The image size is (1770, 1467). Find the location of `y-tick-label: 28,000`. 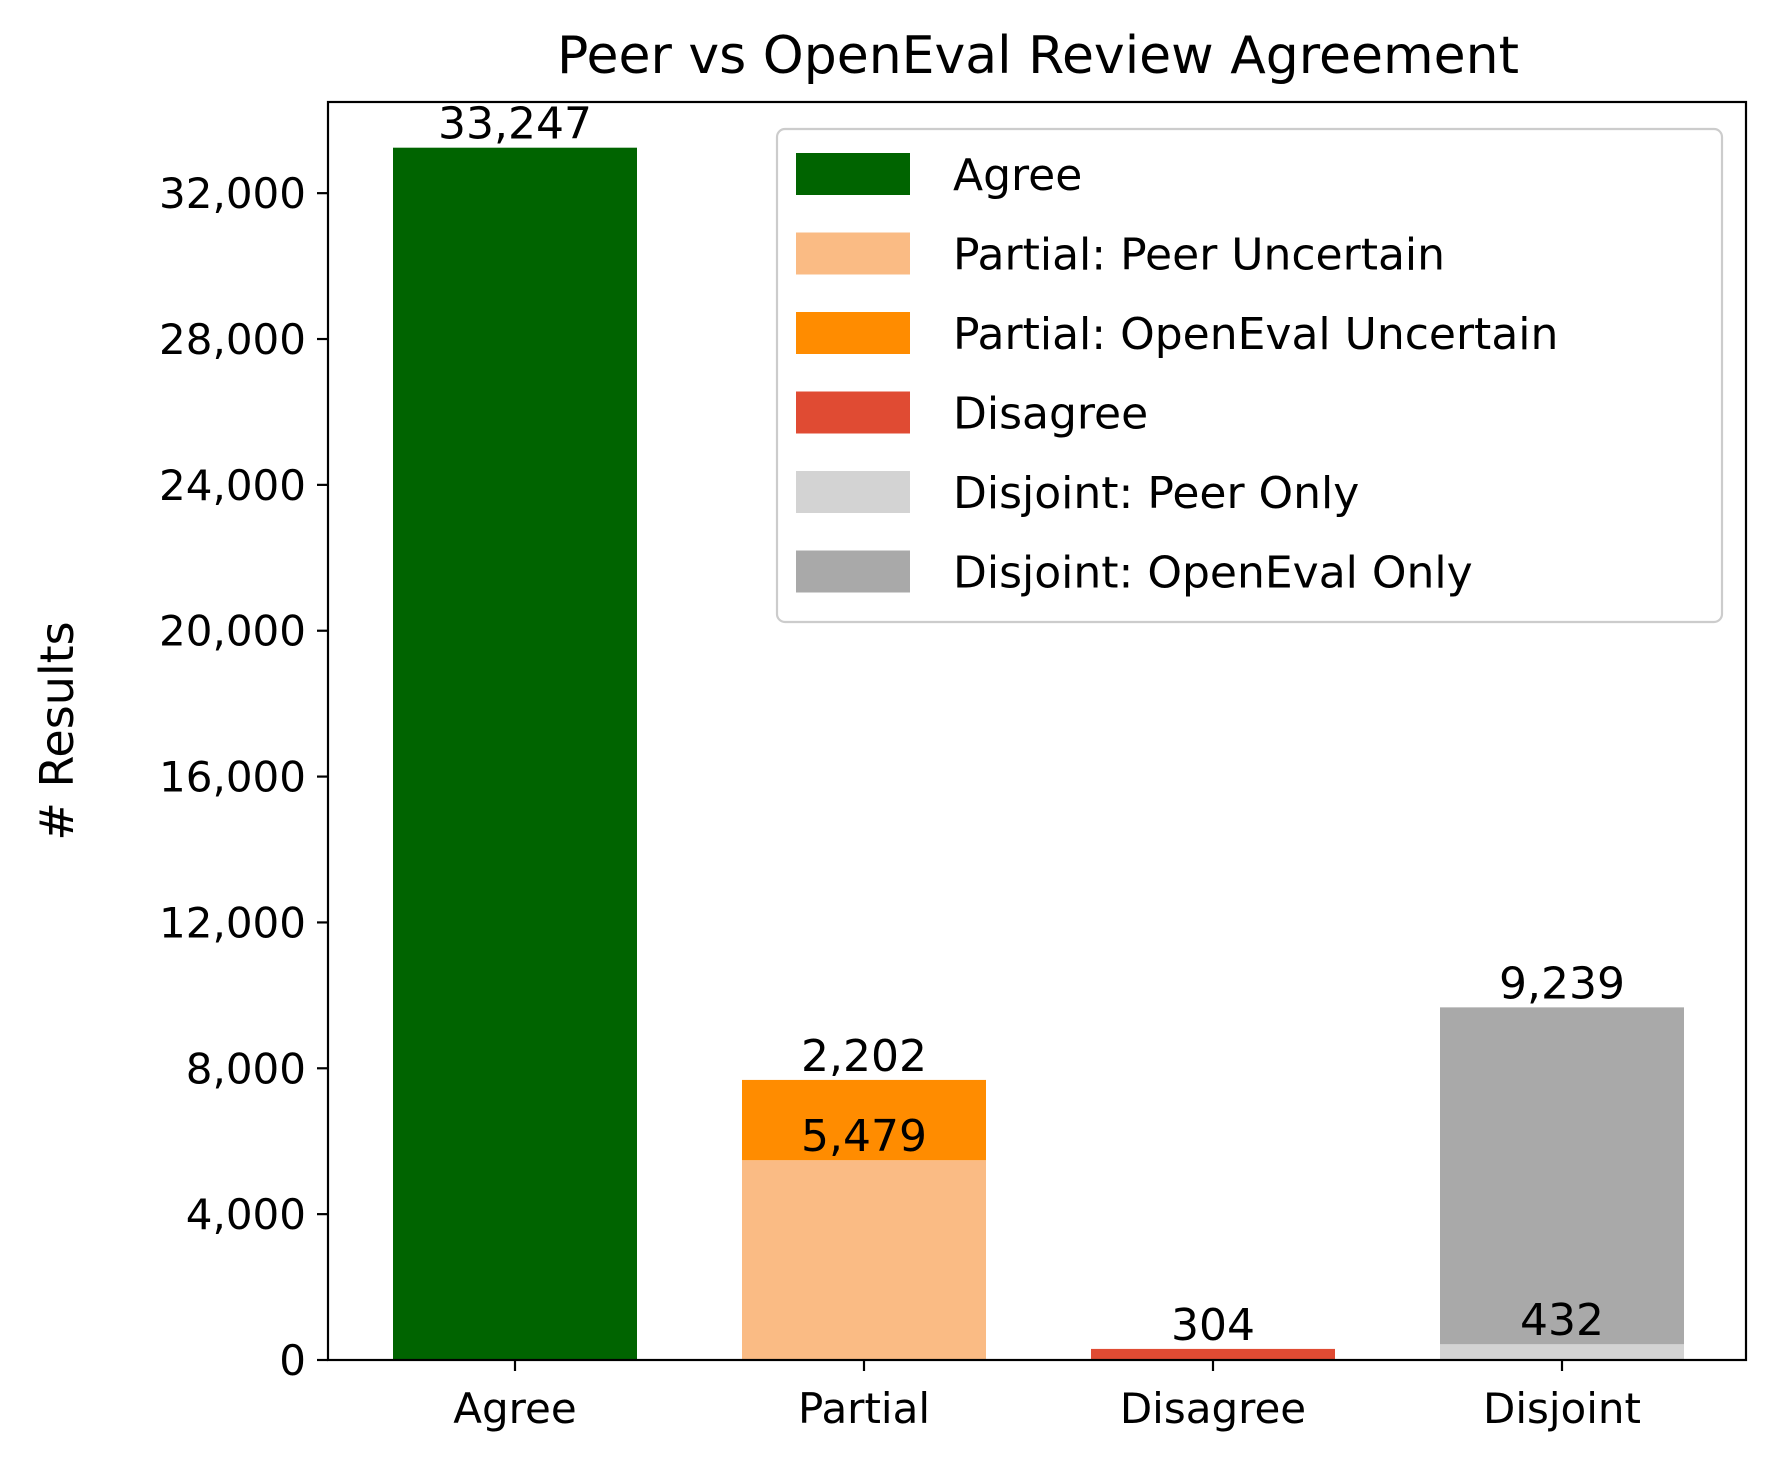

y-tick-label: 28,000 is located at coordinates (232, 339).